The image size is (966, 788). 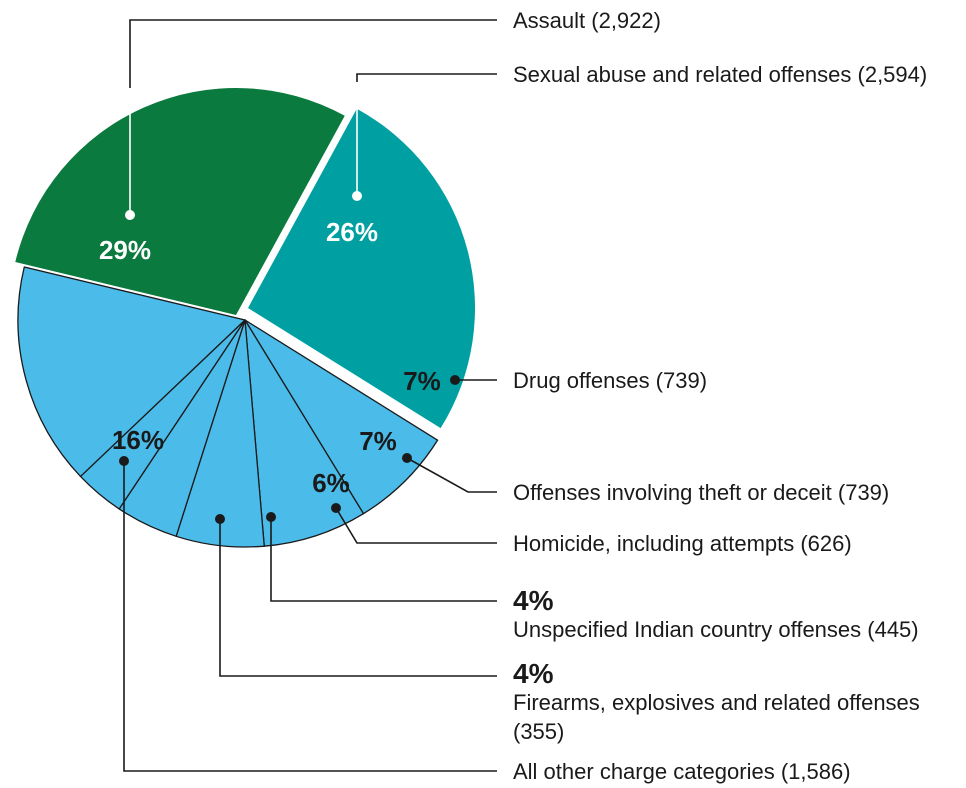 I want to click on leader-dot-theft, so click(x=407, y=458).